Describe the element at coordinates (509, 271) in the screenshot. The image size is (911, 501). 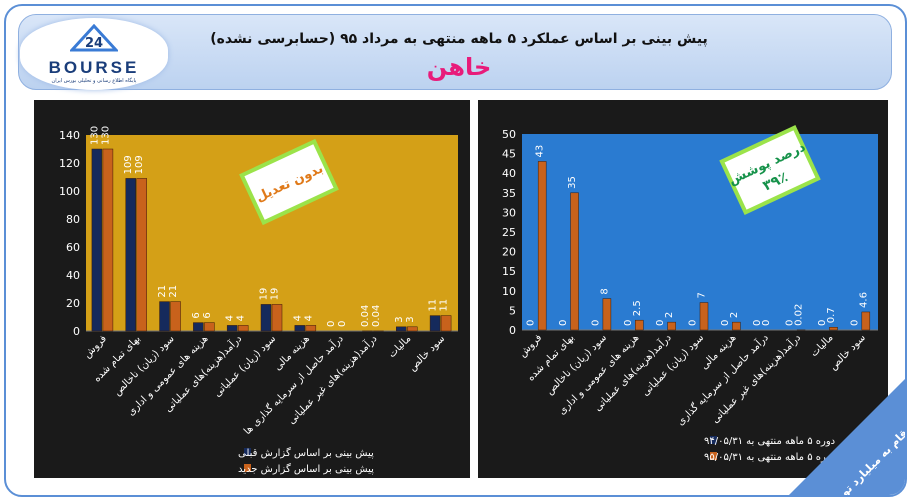
I see `y-tick-label: 15` at that location.